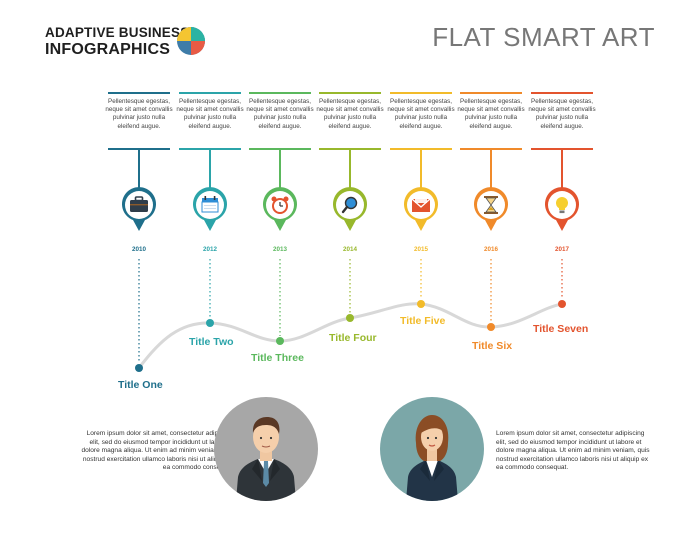 The height and width of the screenshot is (547, 700). What do you see at coordinates (420, 249) in the screenshot?
I see `step-year: 2015` at bounding box center [420, 249].